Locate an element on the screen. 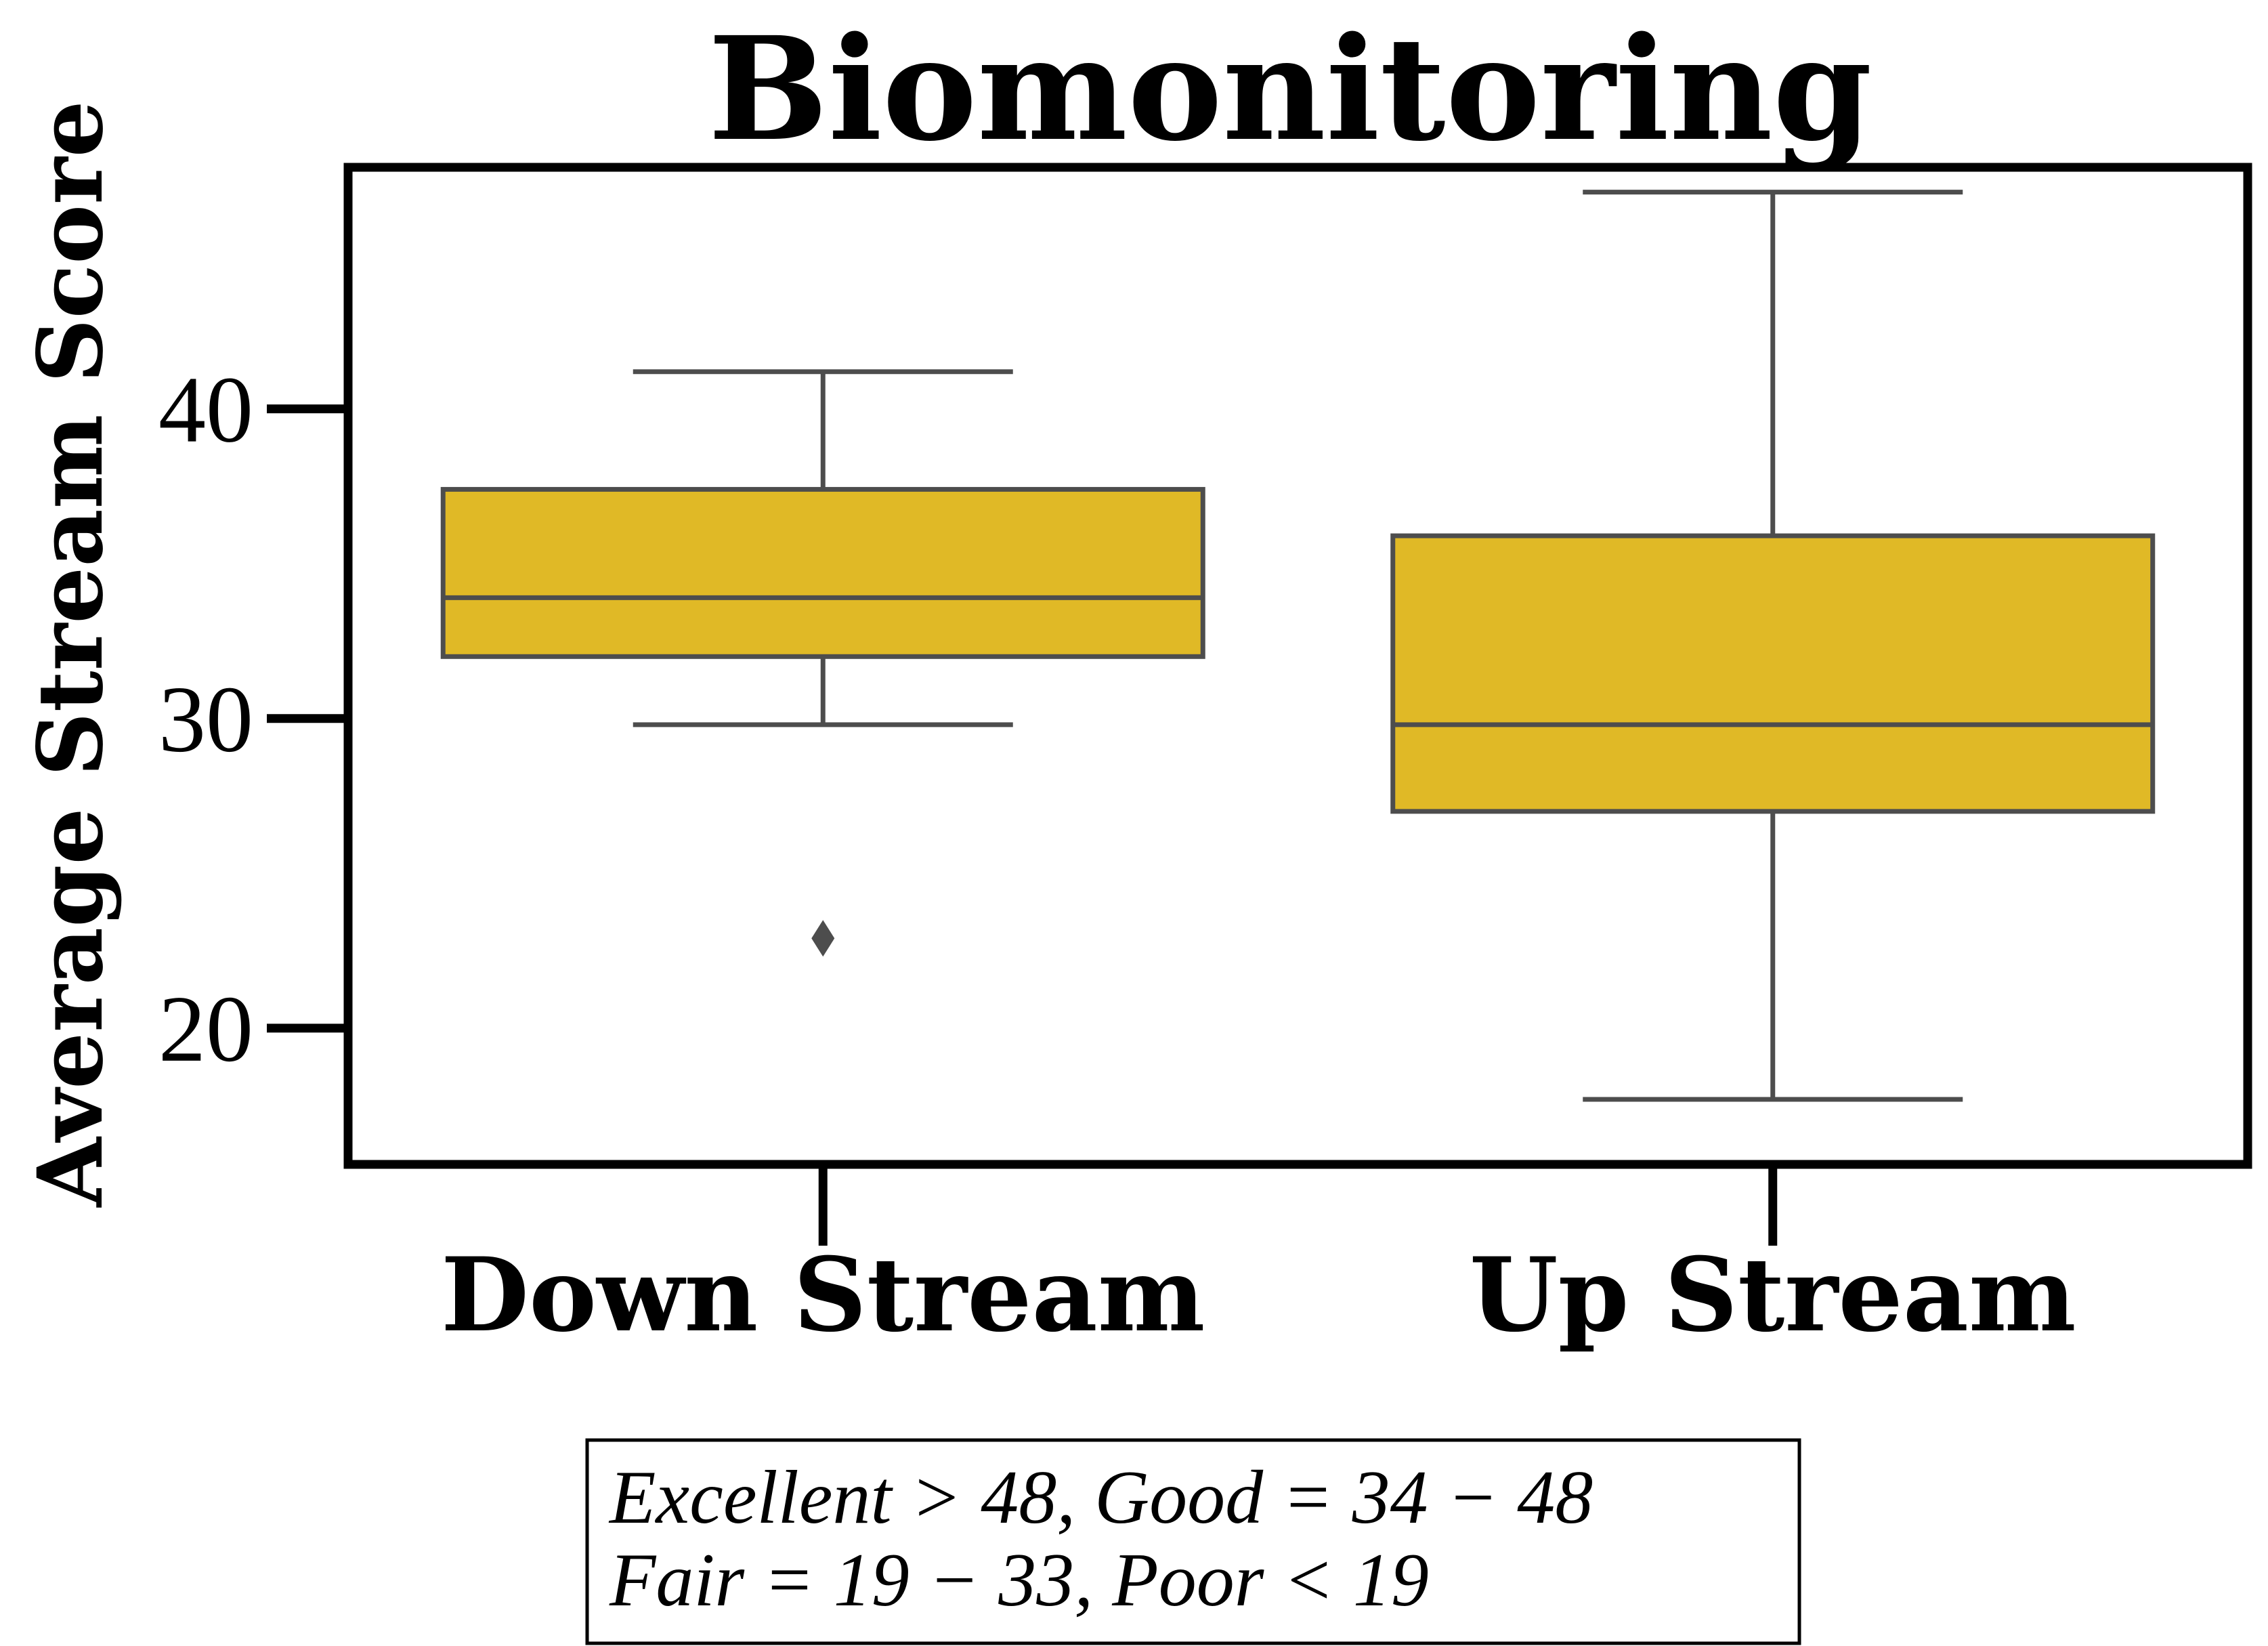  y-tick-label-30: 30 is located at coordinates (205, 719).